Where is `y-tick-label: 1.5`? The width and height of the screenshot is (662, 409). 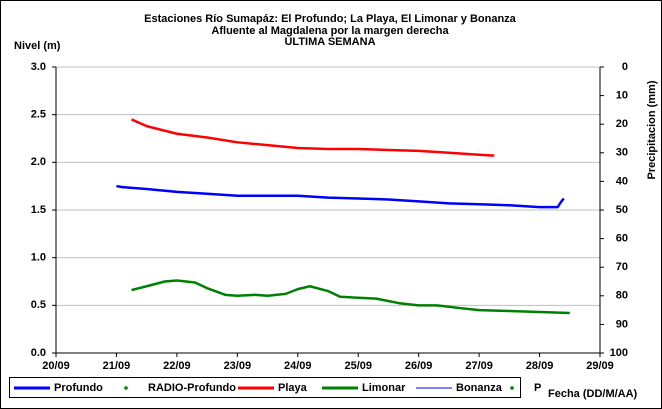 y-tick-label: 1.5 is located at coordinates (38, 210).